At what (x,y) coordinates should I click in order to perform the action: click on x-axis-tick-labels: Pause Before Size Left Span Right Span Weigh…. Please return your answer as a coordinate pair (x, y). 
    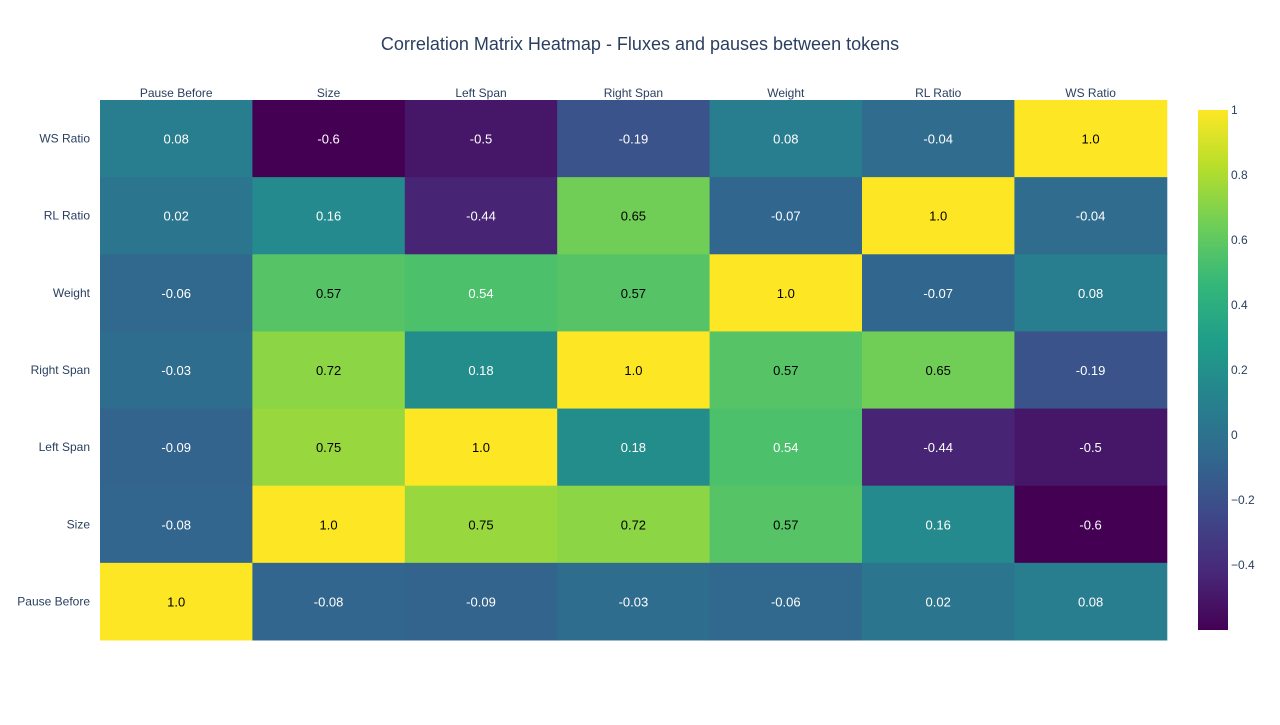
    Looking at the image, I should click on (628, 93).